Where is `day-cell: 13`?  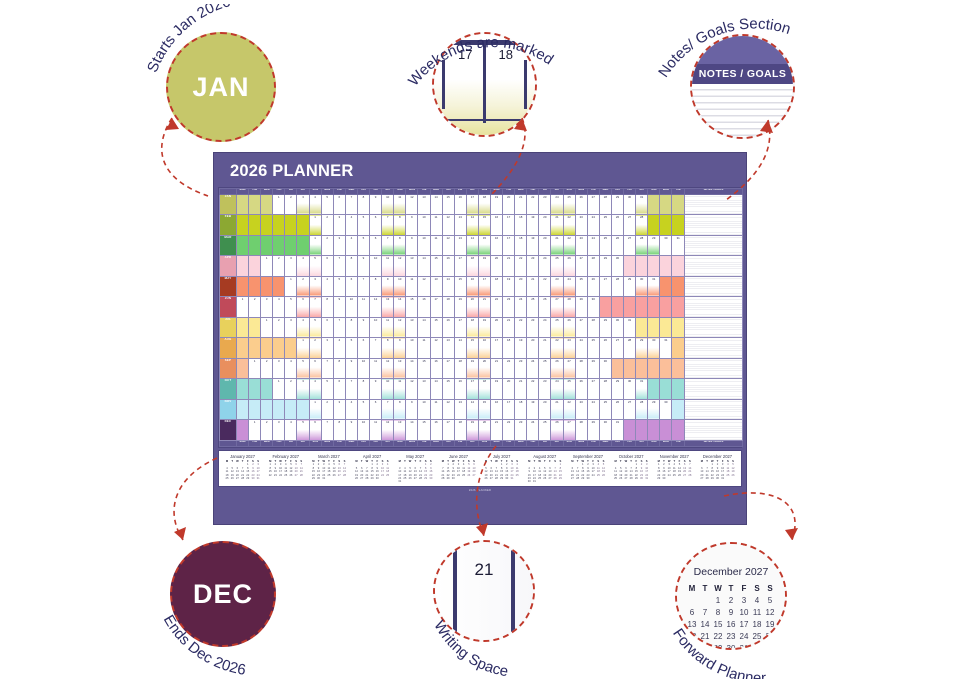
day-cell: 13 is located at coordinates (412, 266).